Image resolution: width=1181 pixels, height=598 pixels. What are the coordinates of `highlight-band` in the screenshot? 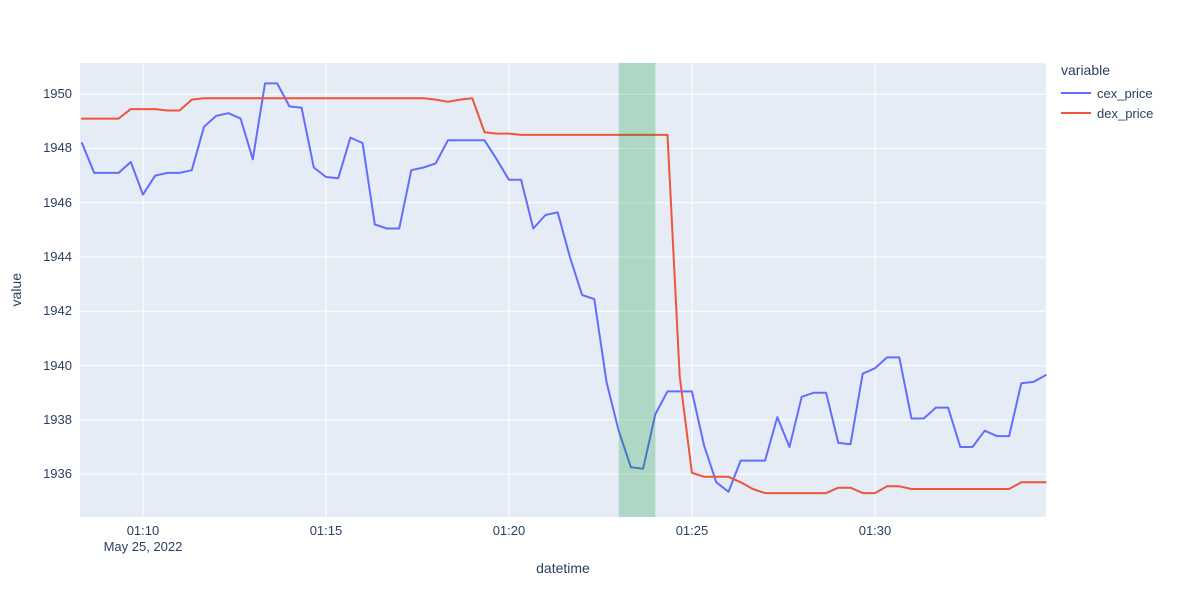 It's located at (637, 290).